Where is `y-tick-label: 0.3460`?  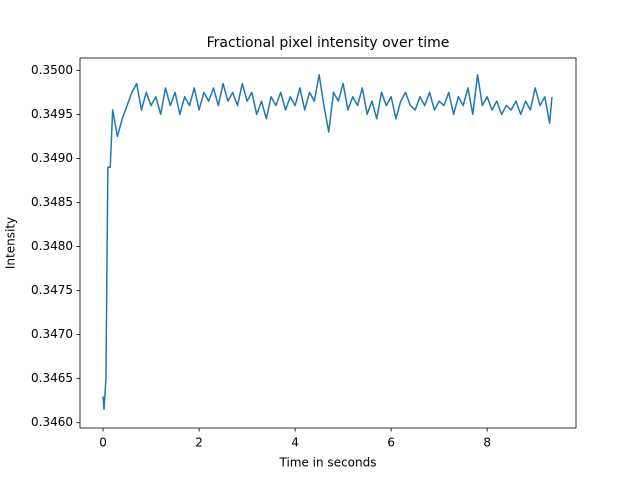 y-tick-label: 0.3460 is located at coordinates (52, 422).